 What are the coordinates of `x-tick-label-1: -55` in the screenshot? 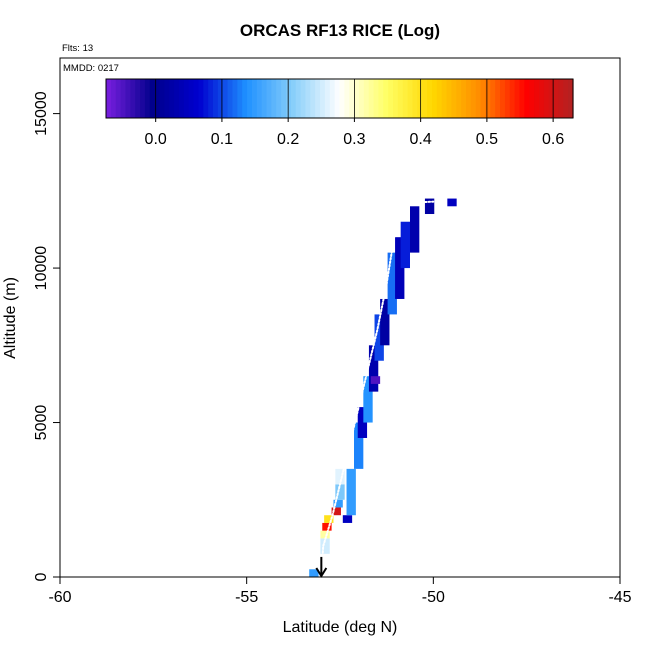 It's located at (246, 597).